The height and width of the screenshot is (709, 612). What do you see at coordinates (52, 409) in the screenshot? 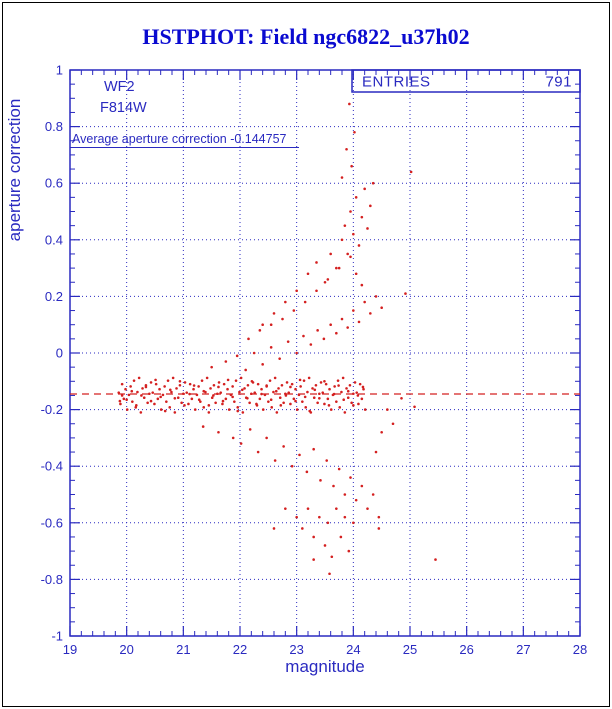
I see `y-tick-label: -0.2` at bounding box center [52, 409].